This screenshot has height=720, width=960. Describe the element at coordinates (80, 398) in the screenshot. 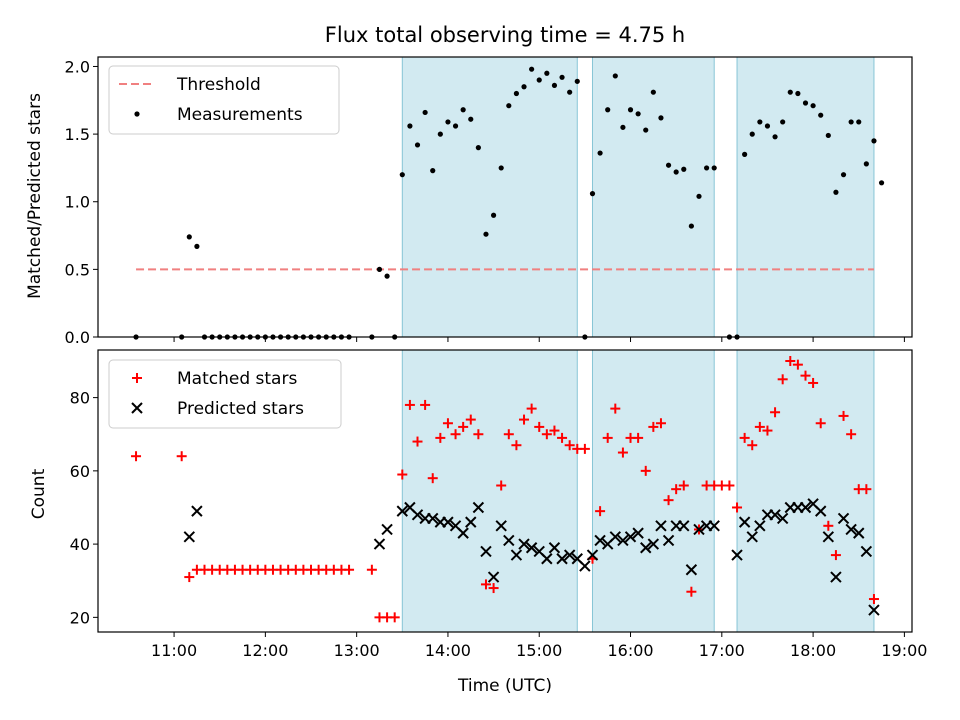

I see `bottom-ytick-label-3: 80` at that location.